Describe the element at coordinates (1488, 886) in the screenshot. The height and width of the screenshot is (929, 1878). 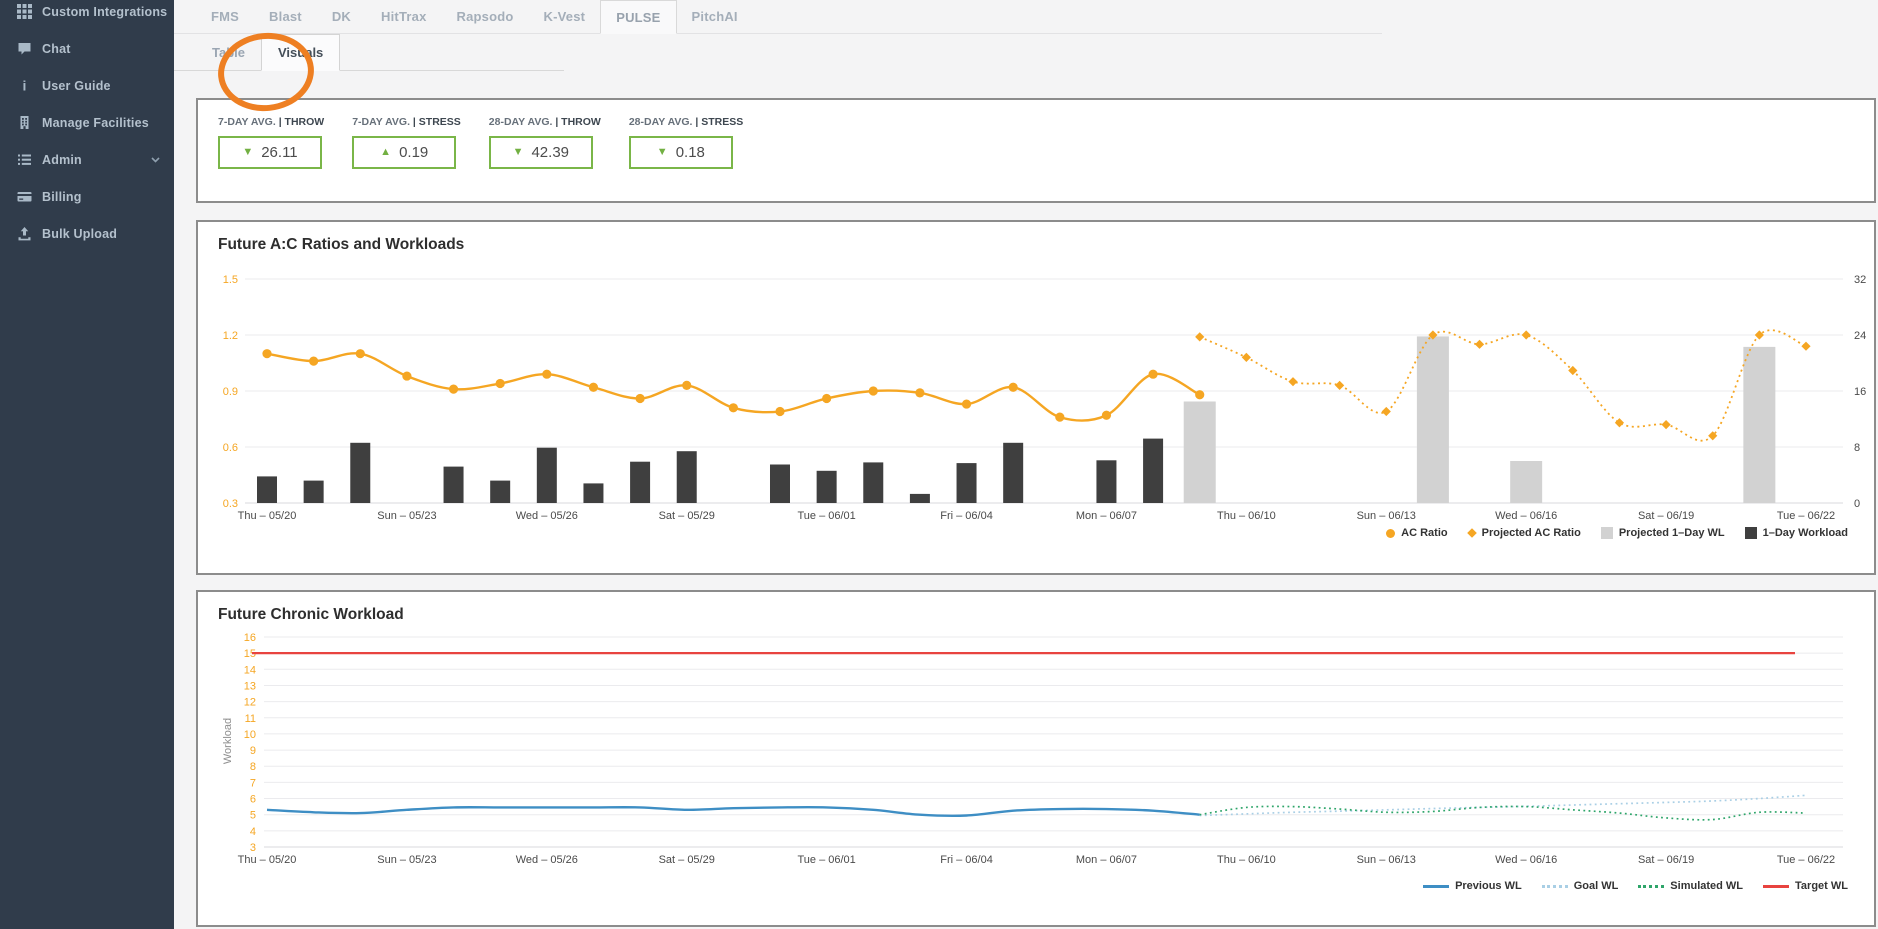
I see `legend-label: Previous WL` at that location.